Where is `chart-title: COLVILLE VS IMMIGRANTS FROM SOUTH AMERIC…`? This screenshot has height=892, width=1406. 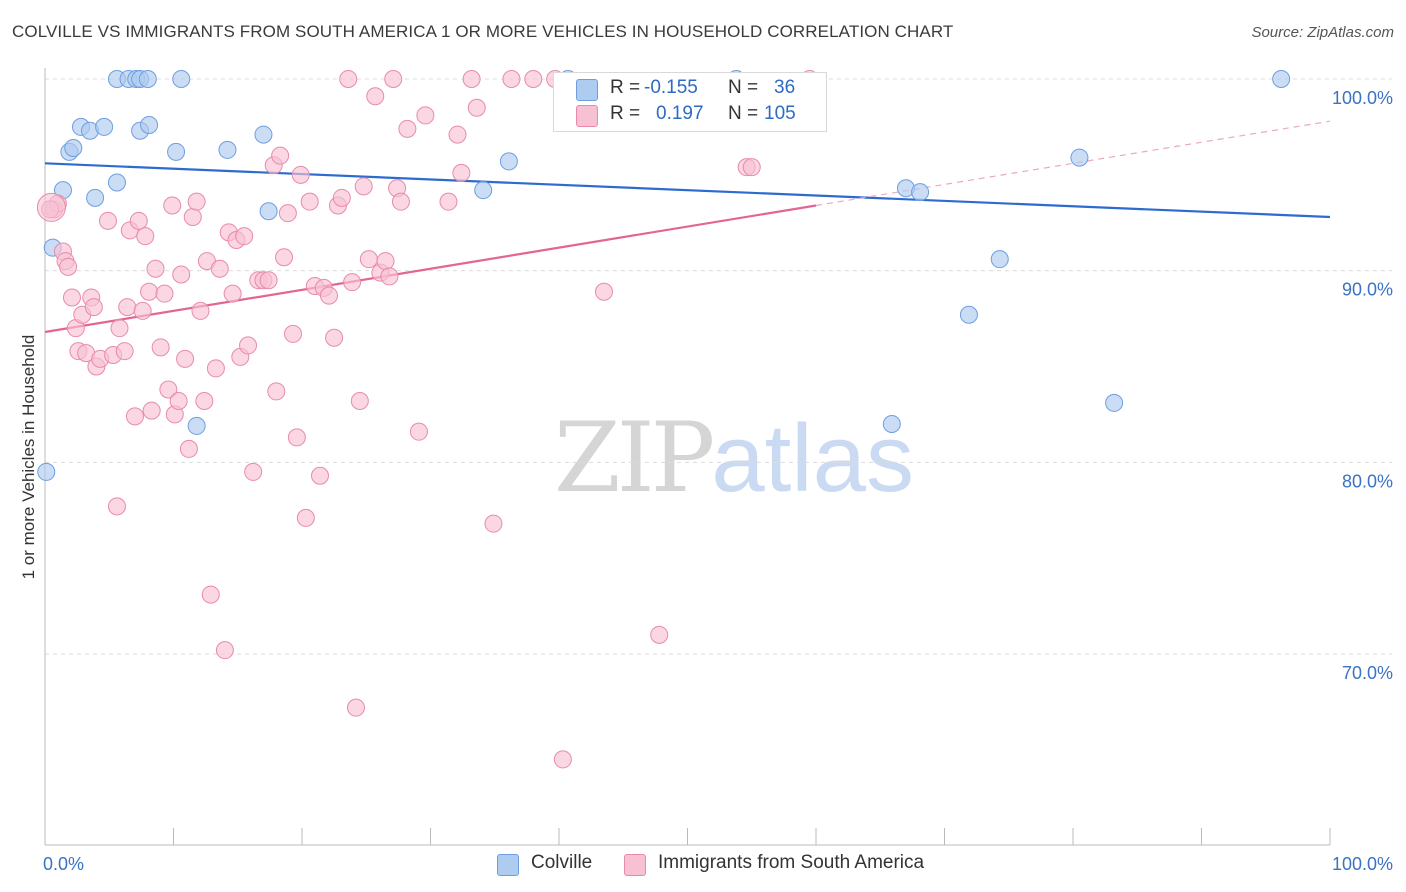 chart-title: COLVILLE VS IMMIGRANTS FROM SOUTH AMERIC… is located at coordinates (483, 31).